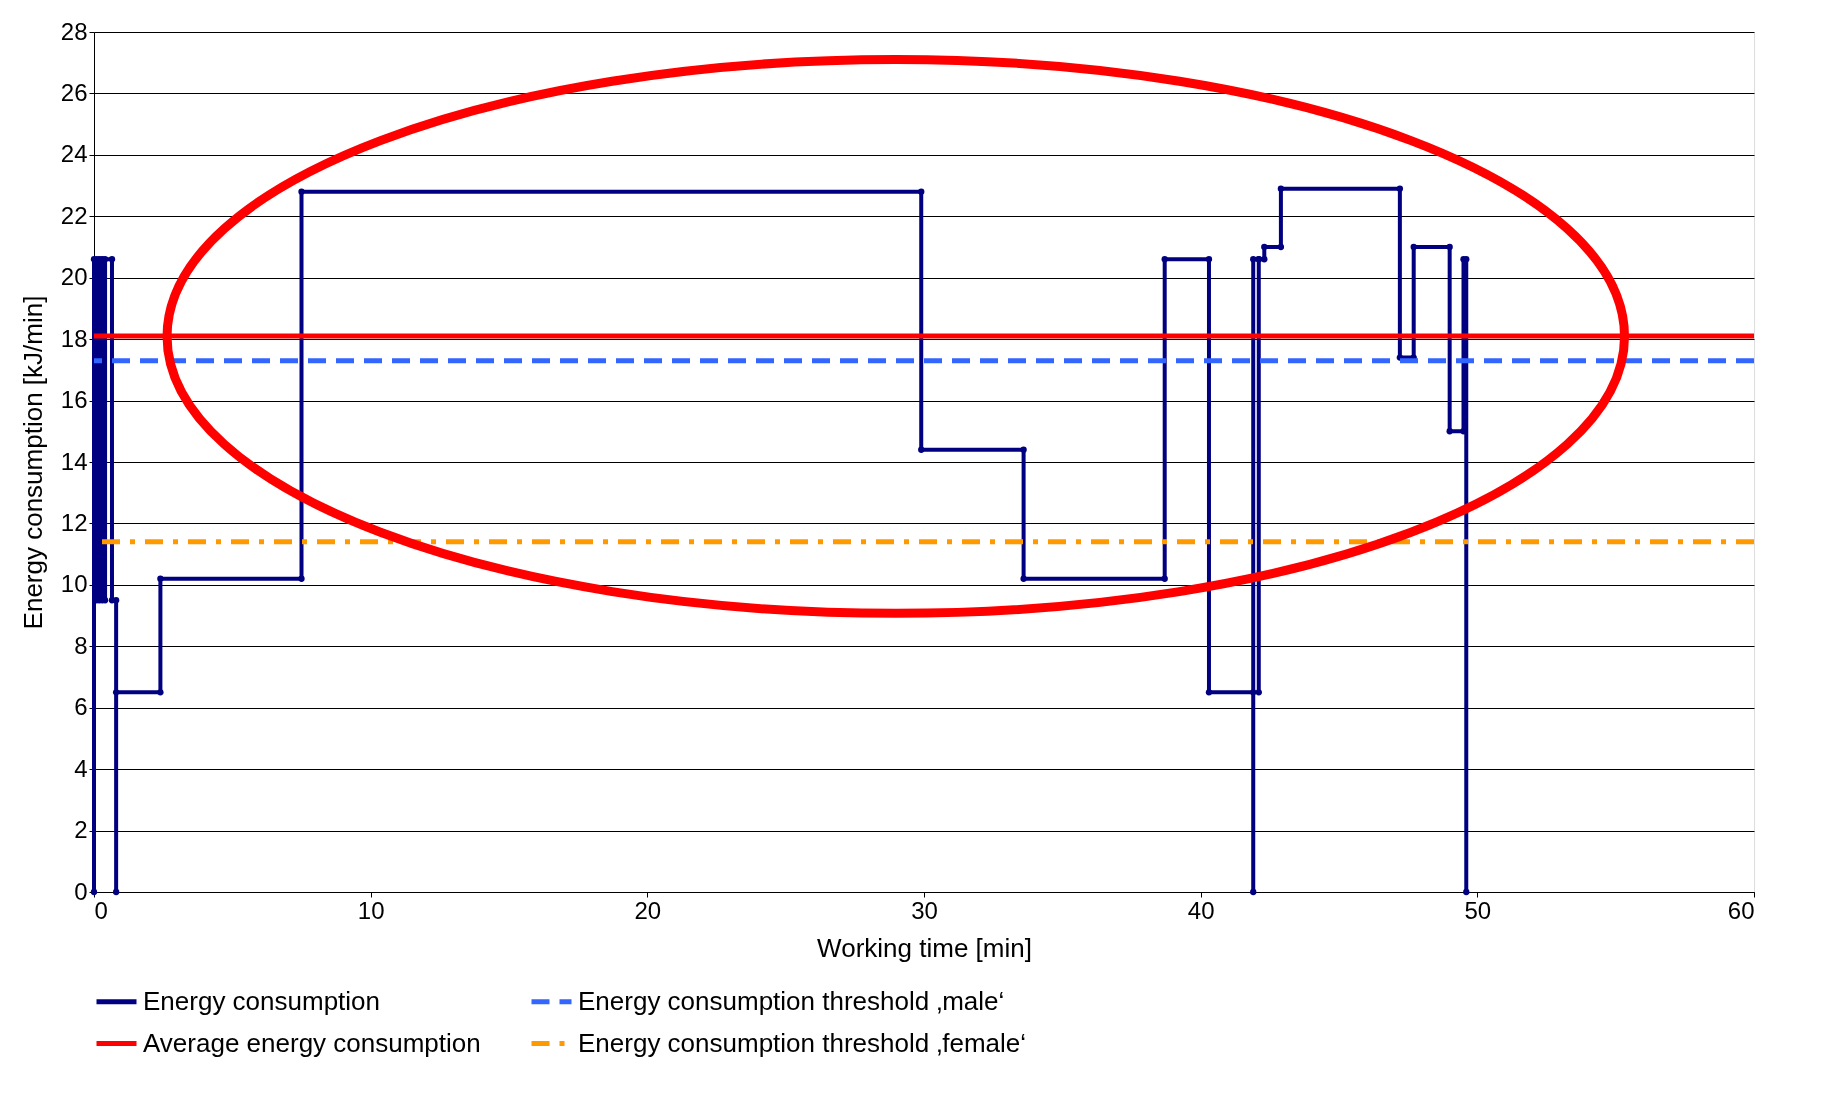 This screenshot has width=1825, height=1099. Describe the element at coordinates (1741, 910) in the screenshot. I see `x-tick-label: 60` at that location.